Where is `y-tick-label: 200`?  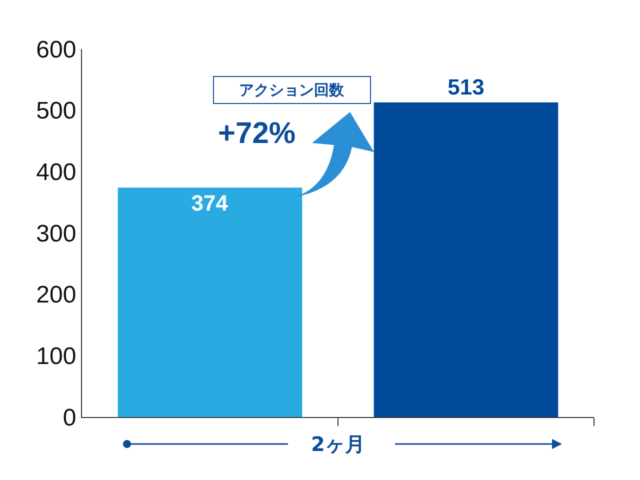 y-tick-label: 200 is located at coordinates (56, 295).